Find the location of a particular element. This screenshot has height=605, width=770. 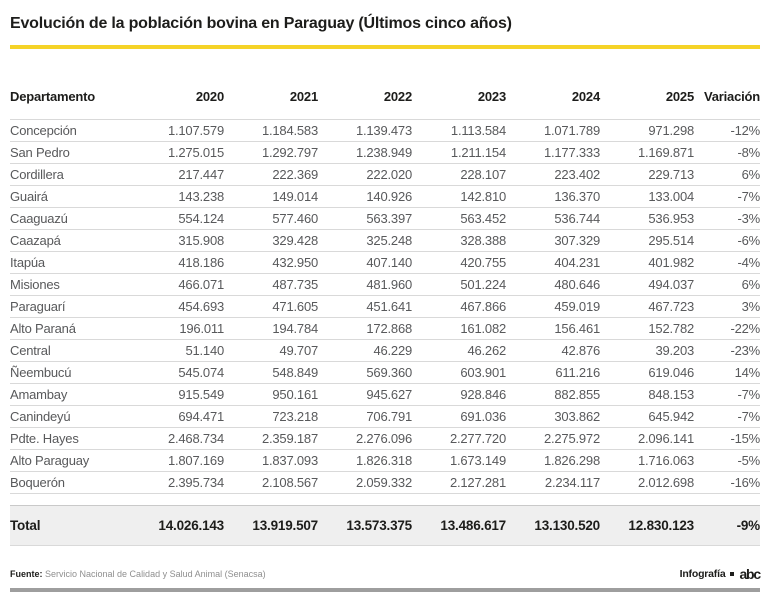

value-cell: 2.108.567 is located at coordinates (271, 482).